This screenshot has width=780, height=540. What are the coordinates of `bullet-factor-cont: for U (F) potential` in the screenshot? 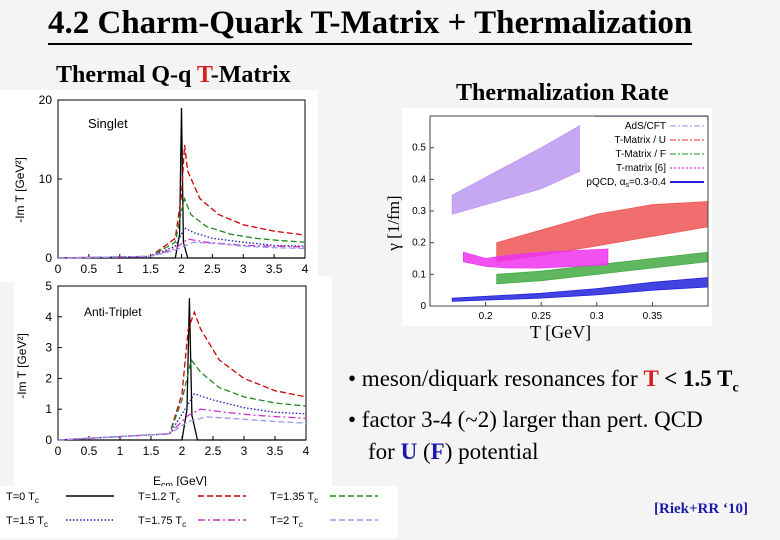 It's located at (453, 452).